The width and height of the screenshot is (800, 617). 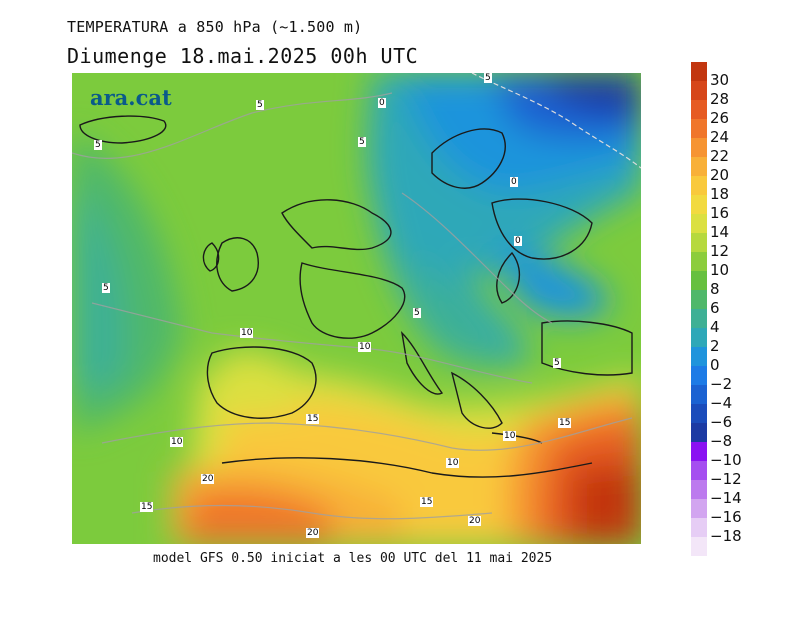 What do you see at coordinates (720, 156) in the screenshot?
I see `legend-label: 22` at bounding box center [720, 156].